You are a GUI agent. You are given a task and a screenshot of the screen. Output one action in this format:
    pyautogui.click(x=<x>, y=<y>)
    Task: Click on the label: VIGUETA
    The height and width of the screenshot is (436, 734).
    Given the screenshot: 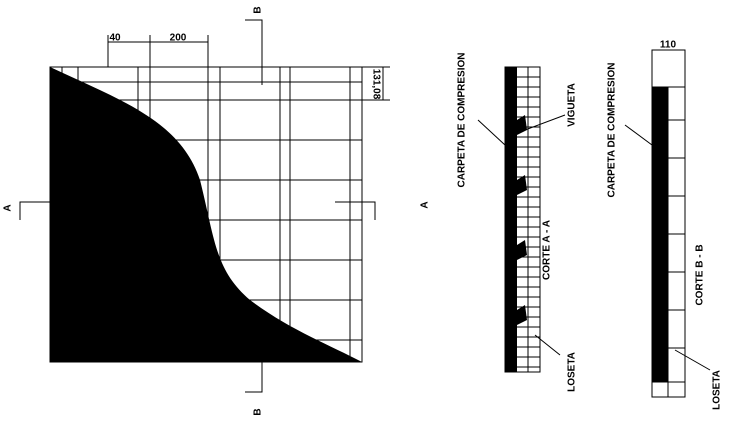 What is the action you would take?
    pyautogui.click(x=572, y=105)
    